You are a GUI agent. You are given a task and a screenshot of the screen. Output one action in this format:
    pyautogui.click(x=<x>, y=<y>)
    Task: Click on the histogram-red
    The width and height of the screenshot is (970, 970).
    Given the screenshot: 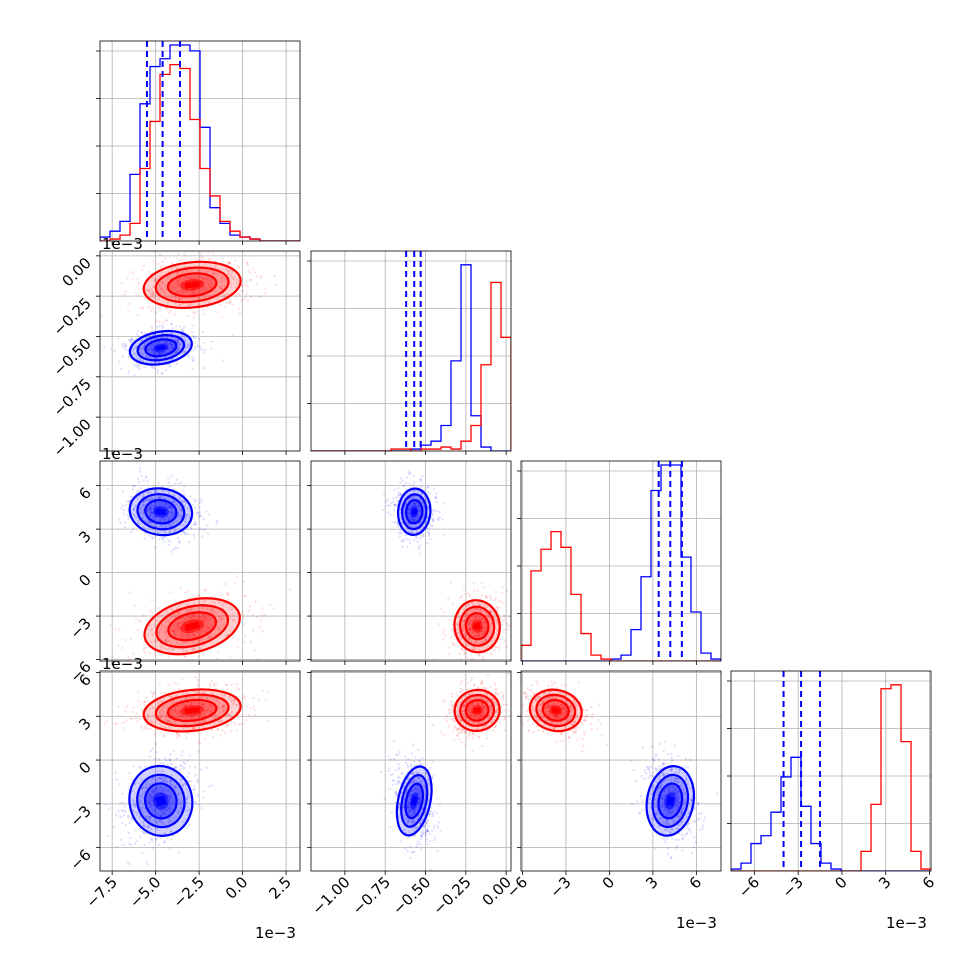 What is the action you would take?
    pyautogui.click(x=411, y=366)
    